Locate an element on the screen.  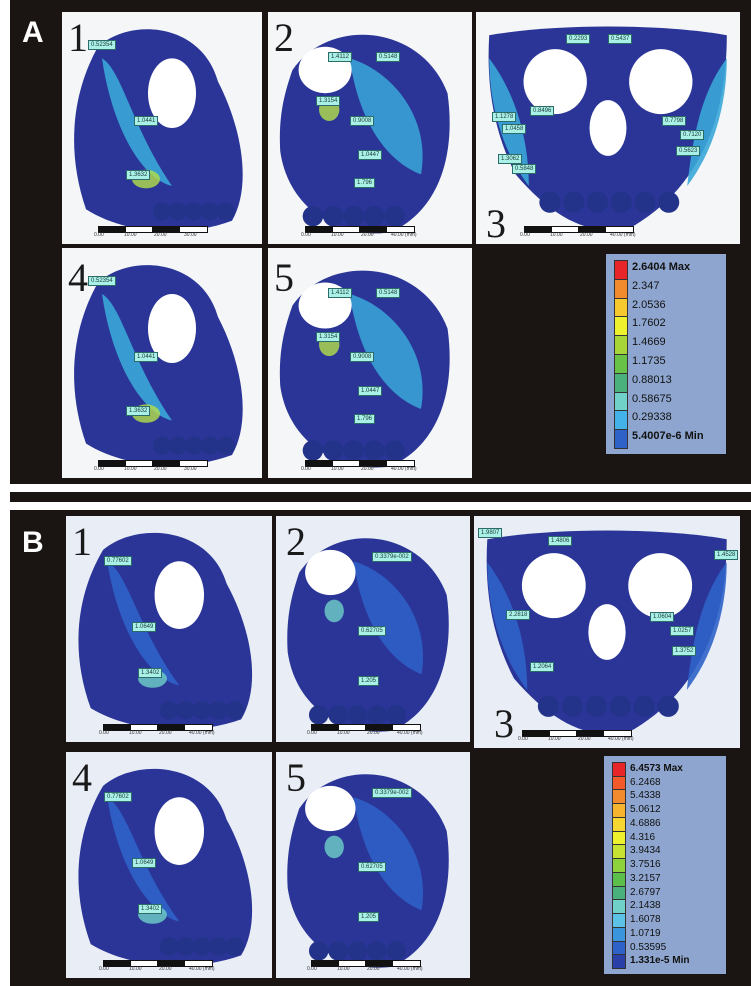
legend-value: 1.331e-5 Min is located at coordinates (660, 961).